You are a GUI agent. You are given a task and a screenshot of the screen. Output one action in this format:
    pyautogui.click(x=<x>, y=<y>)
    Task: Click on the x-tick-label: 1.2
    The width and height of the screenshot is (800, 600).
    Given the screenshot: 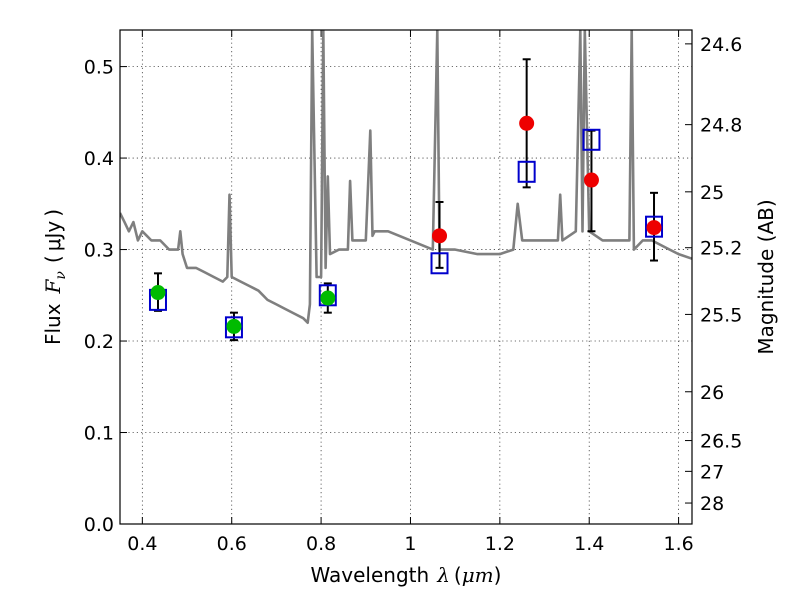 What is the action you would take?
    pyautogui.click(x=500, y=544)
    